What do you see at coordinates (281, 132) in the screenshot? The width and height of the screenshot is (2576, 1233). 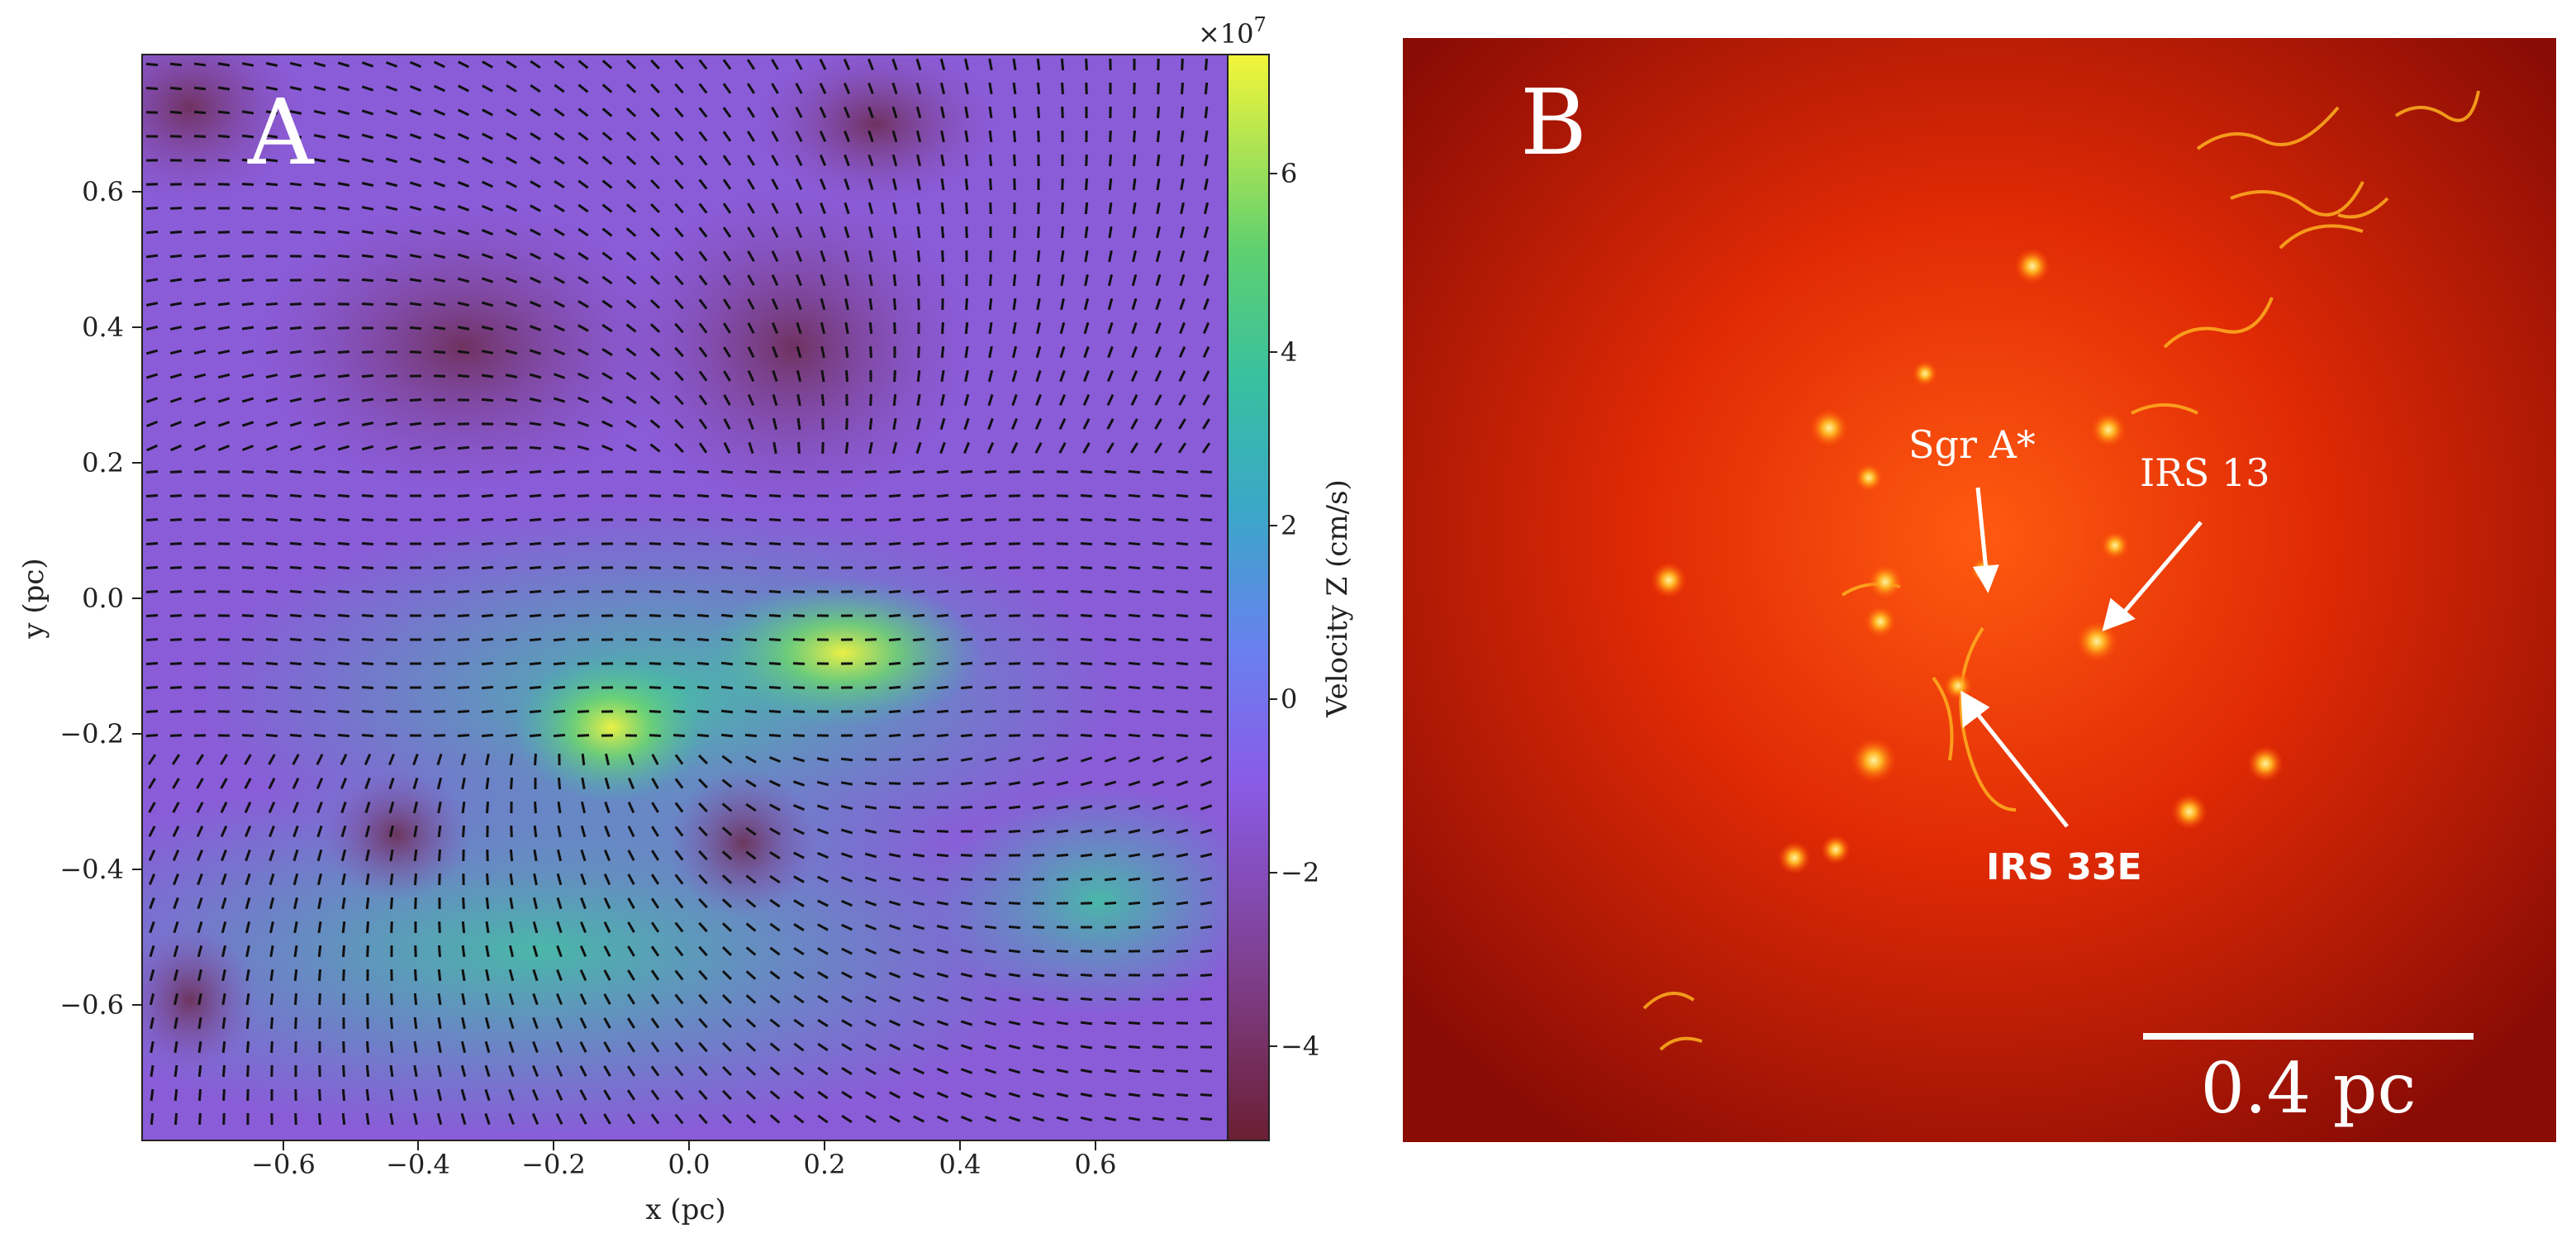 I see `panel-a-letter: A` at bounding box center [281, 132].